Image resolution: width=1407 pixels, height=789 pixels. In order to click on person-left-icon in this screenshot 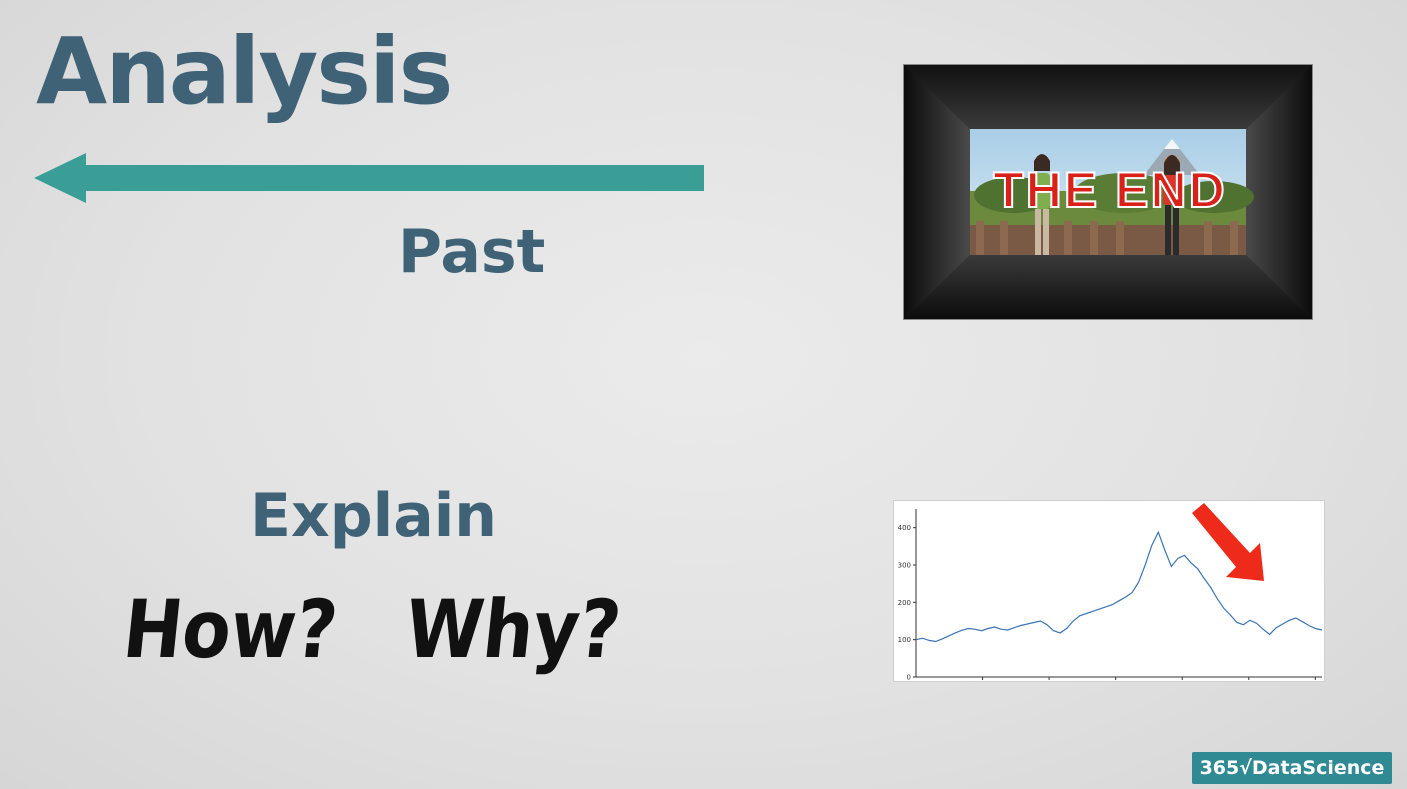, I will do `click(1042, 204)`.